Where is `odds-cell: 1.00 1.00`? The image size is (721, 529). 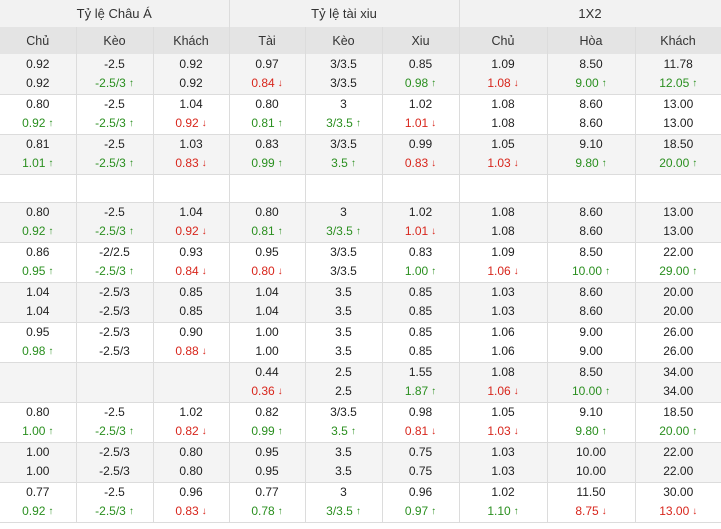
odds-cell: 1.00 1.00 is located at coordinates (267, 342).